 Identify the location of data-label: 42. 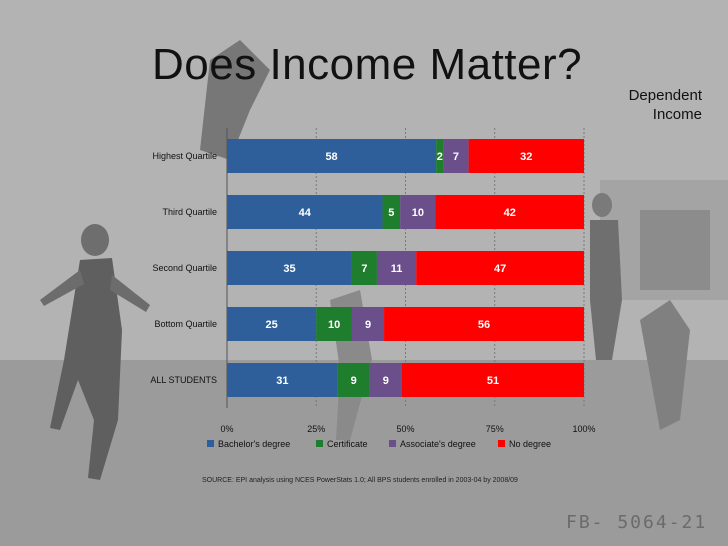
(510, 213).